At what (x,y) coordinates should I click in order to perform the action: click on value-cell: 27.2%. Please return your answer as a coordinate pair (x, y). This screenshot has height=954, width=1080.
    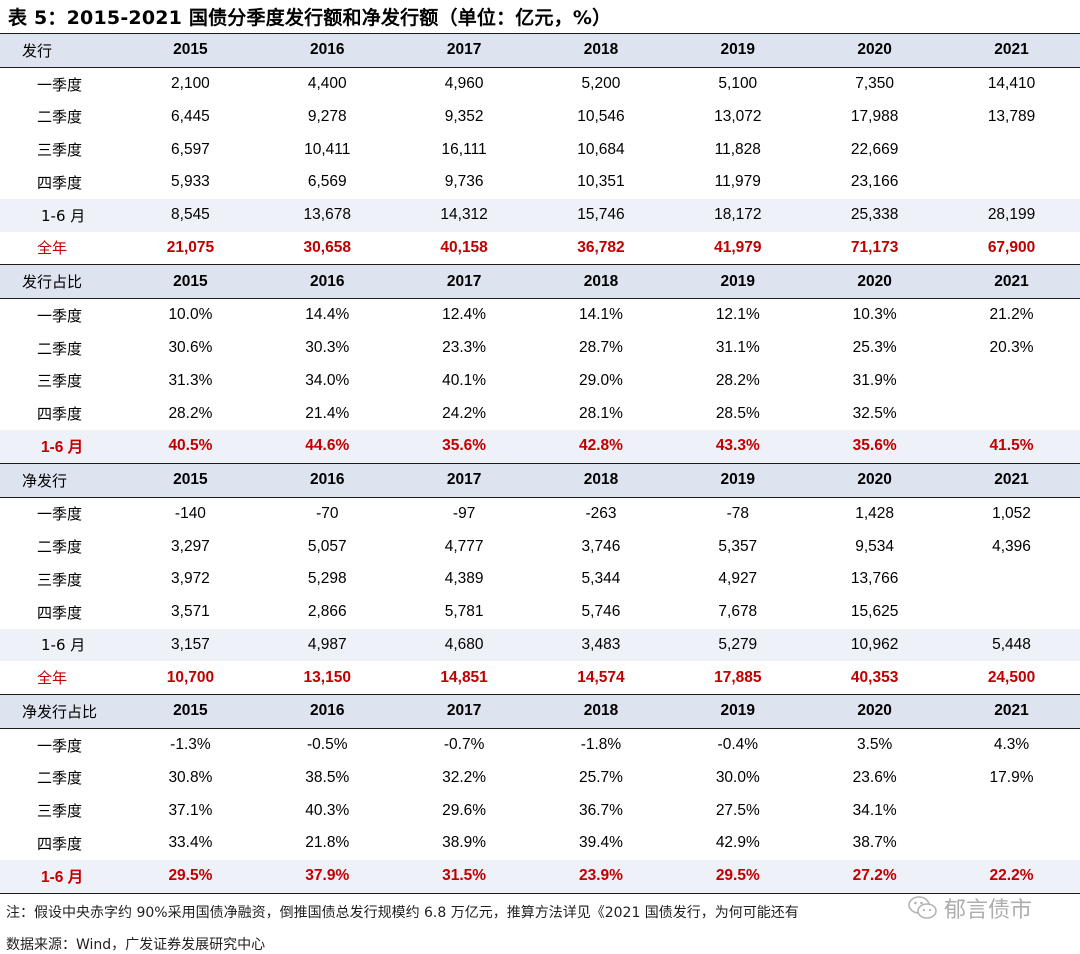
    Looking at the image, I should click on (875, 876).